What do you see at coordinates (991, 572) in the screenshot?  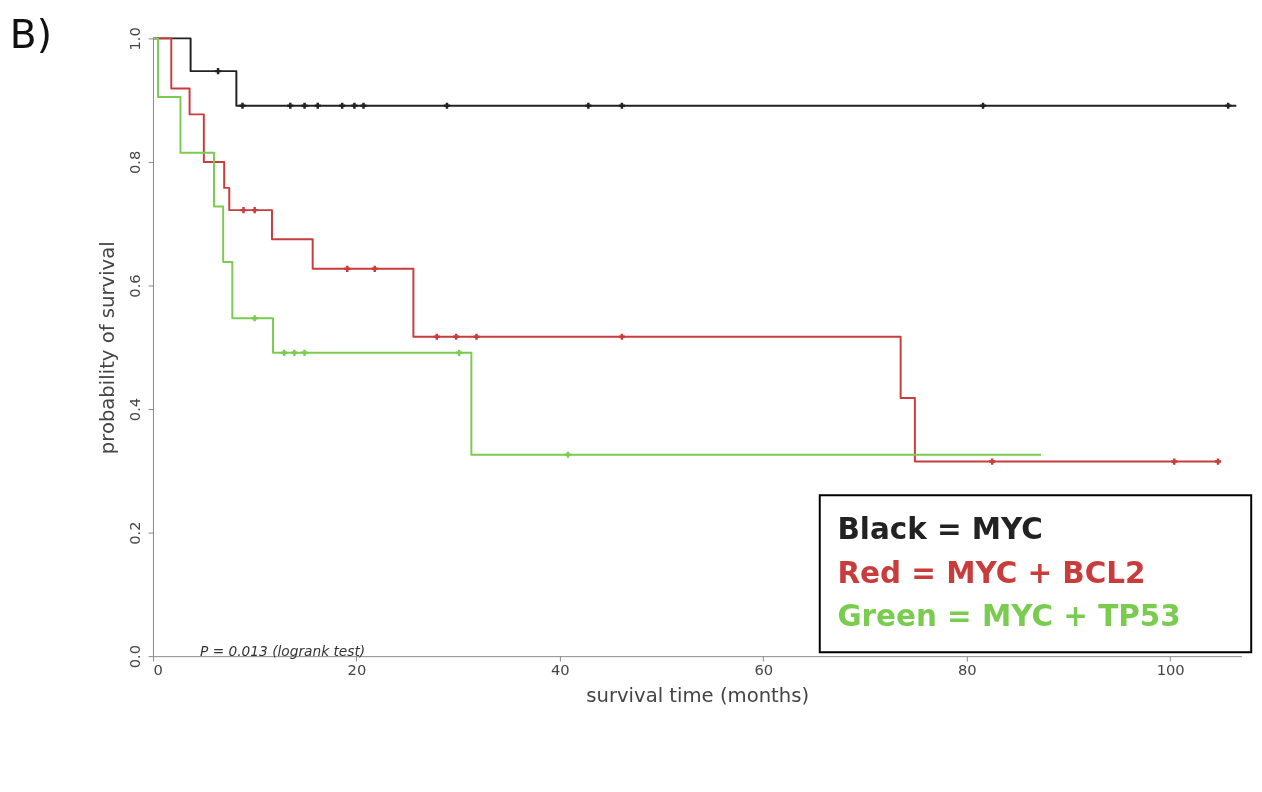 I see `text: Red = MYC + BCL2` at bounding box center [991, 572].